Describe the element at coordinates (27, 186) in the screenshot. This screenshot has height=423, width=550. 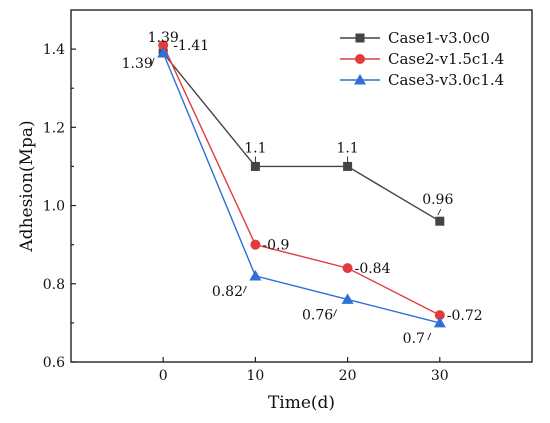
I see `y-axis-title: Adhesion(Mpa)` at that location.